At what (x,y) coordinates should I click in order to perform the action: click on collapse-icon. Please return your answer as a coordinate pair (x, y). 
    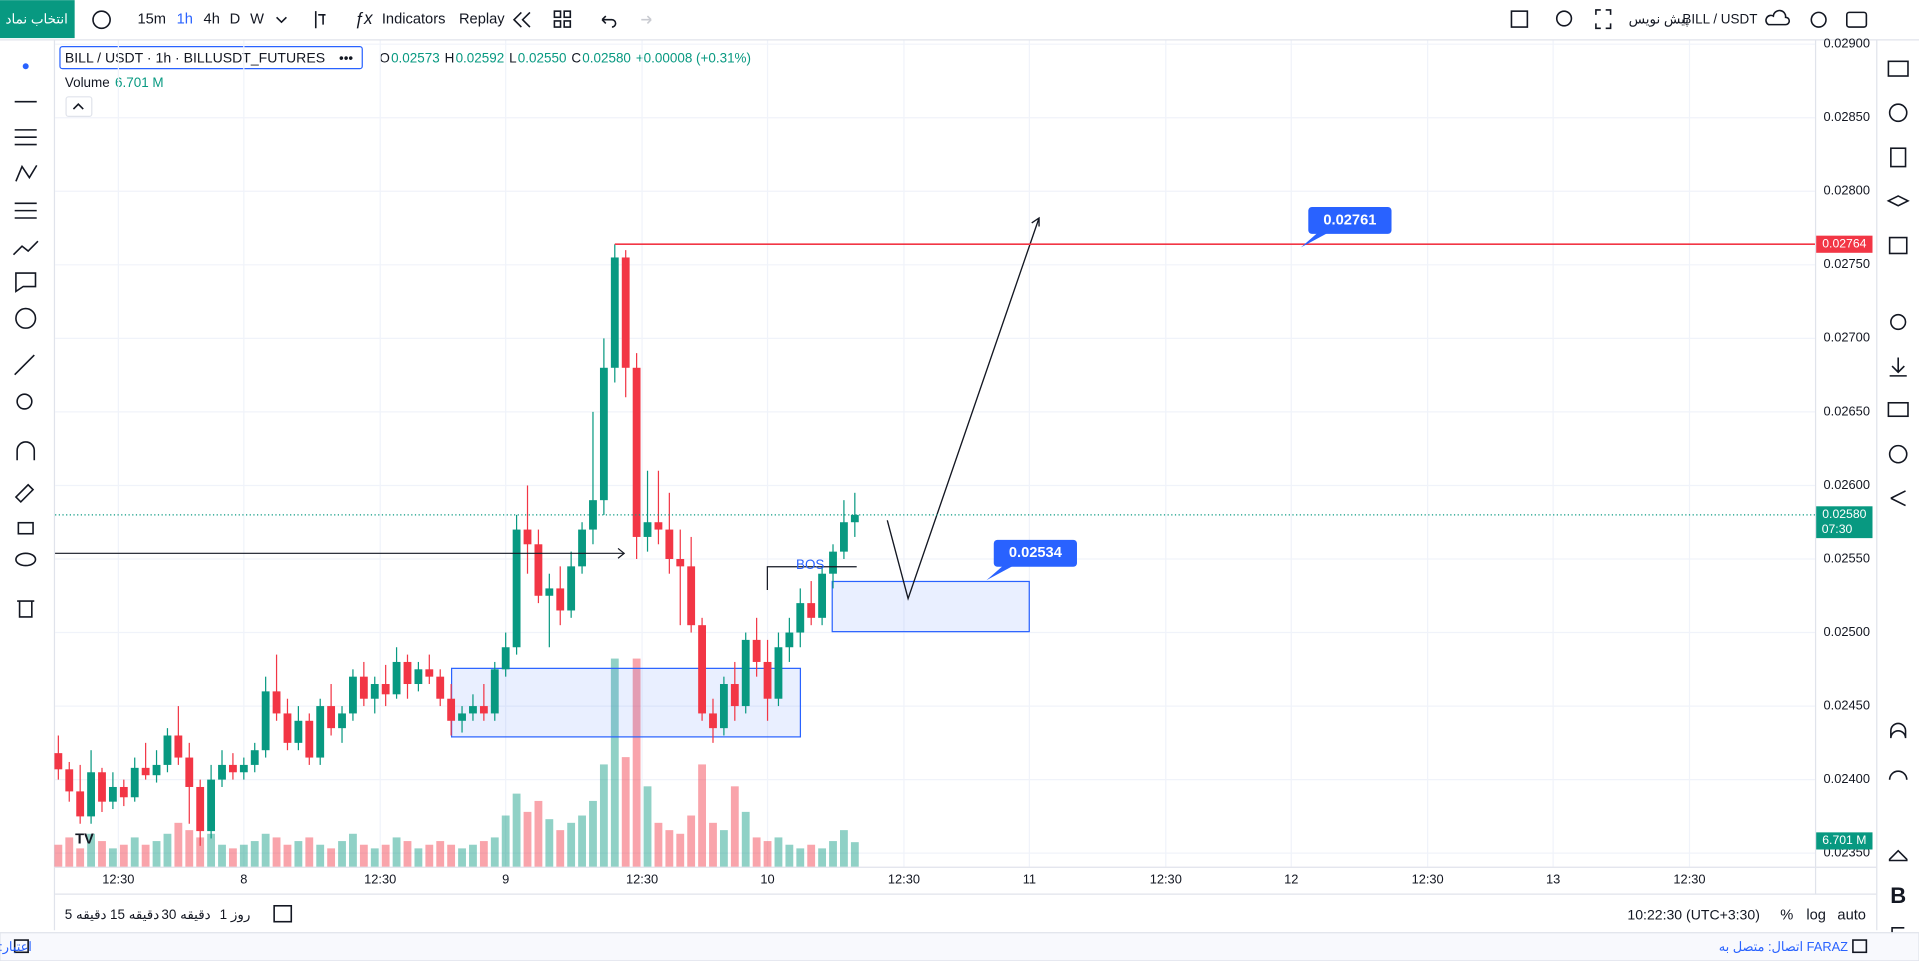
    Looking at the image, I should click on (78, 106).